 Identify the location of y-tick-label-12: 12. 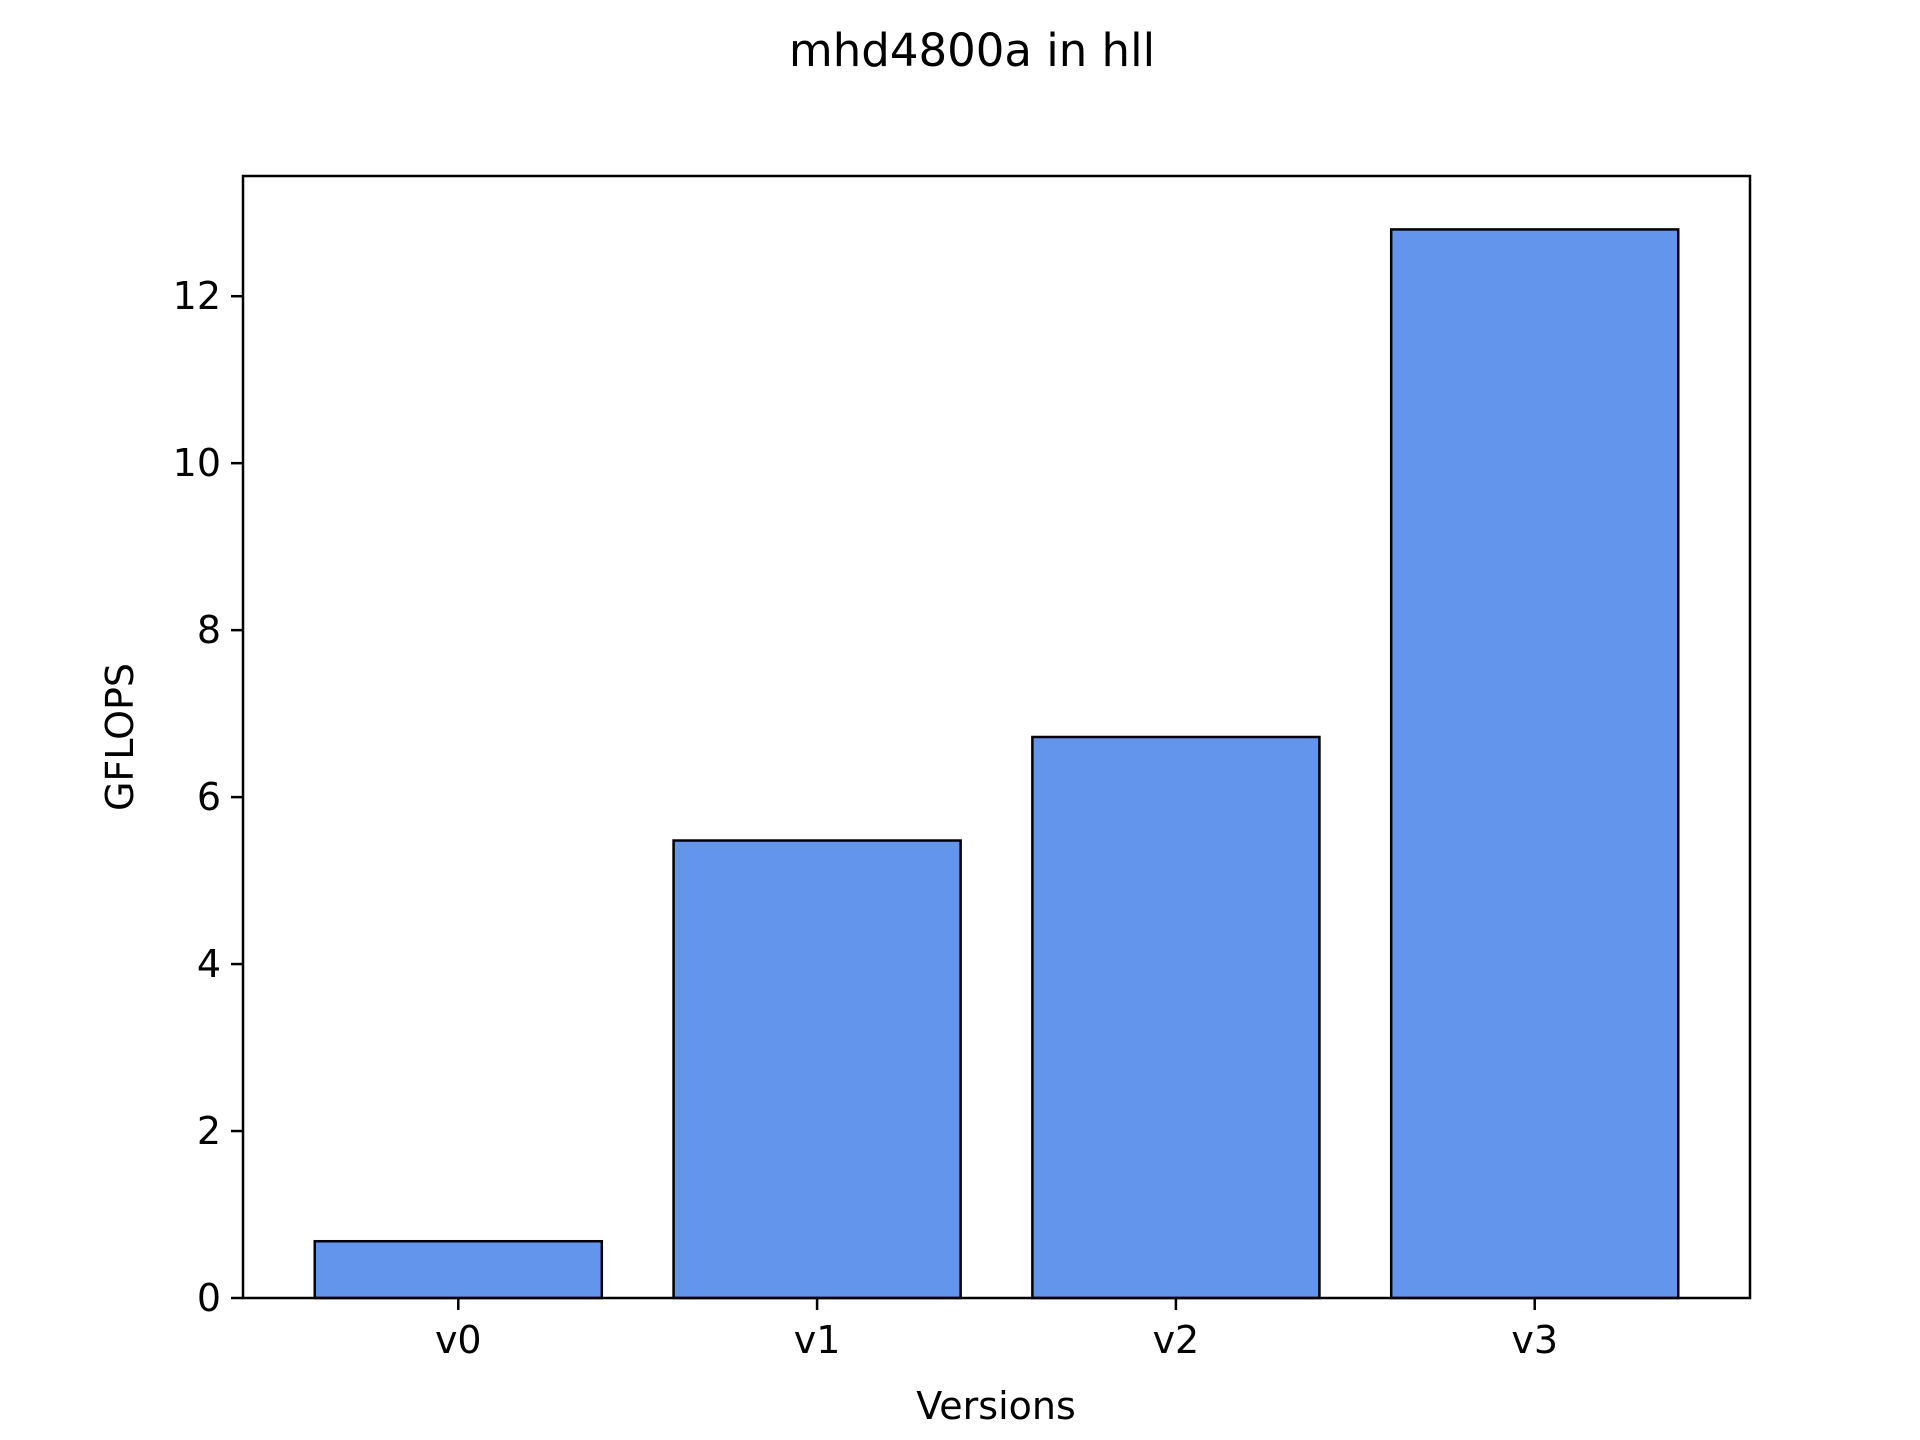
(197, 296).